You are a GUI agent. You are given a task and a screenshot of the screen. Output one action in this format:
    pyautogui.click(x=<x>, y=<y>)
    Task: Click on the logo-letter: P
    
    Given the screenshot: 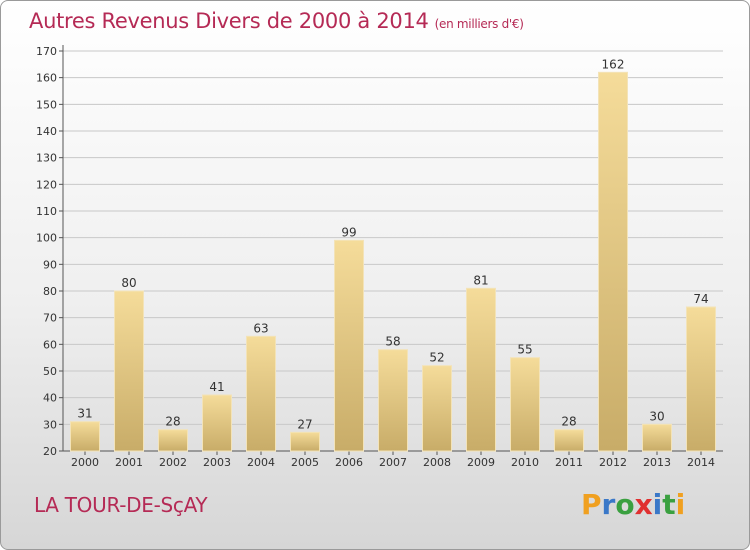 What is the action you would take?
    pyautogui.click(x=591, y=504)
    